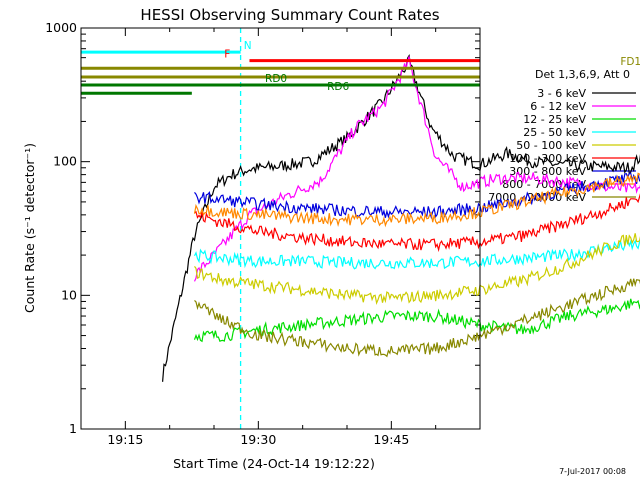 The width and height of the screenshot is (640, 480). I want to click on x-tick-label: 19:30, so click(258, 439).